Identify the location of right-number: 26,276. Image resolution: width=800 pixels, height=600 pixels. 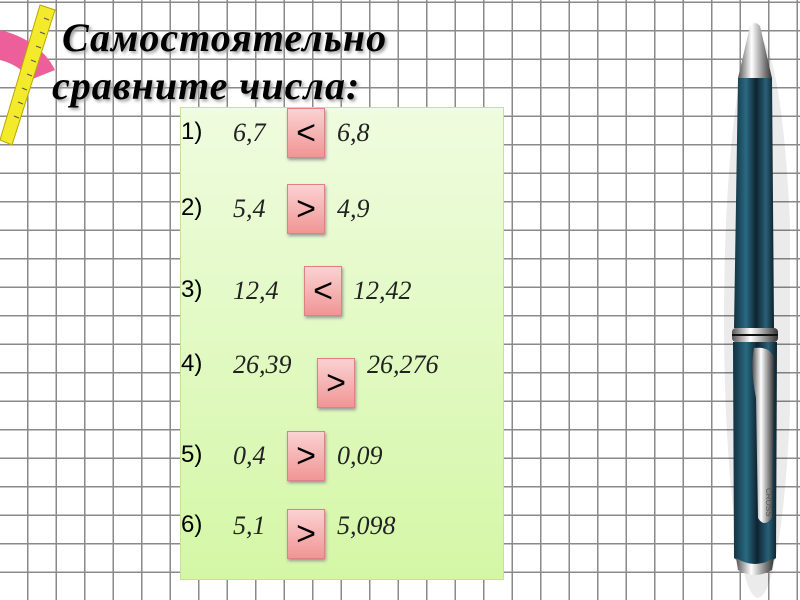
(403, 364).